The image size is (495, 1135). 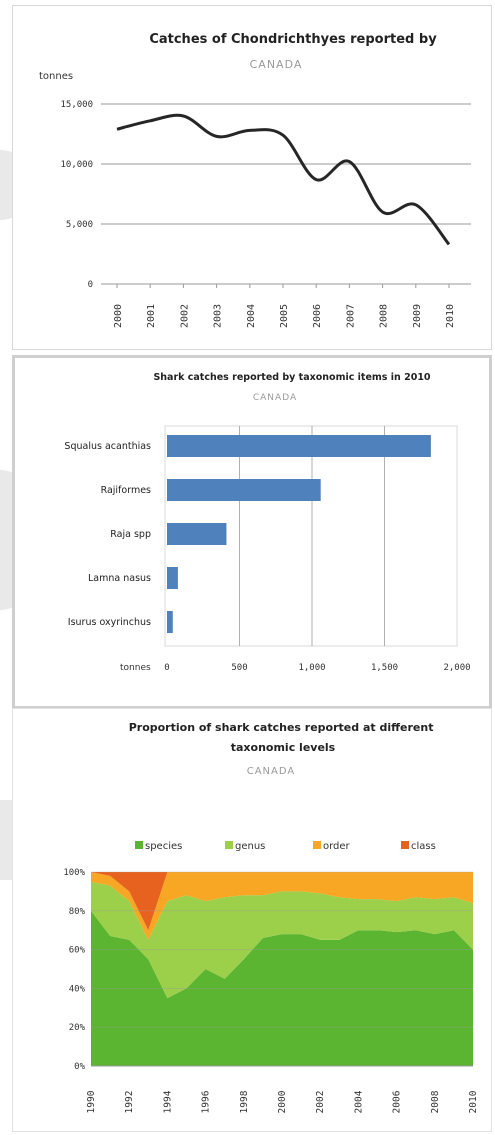 I want to click on x-tick-label: 2009, so click(x=417, y=316).